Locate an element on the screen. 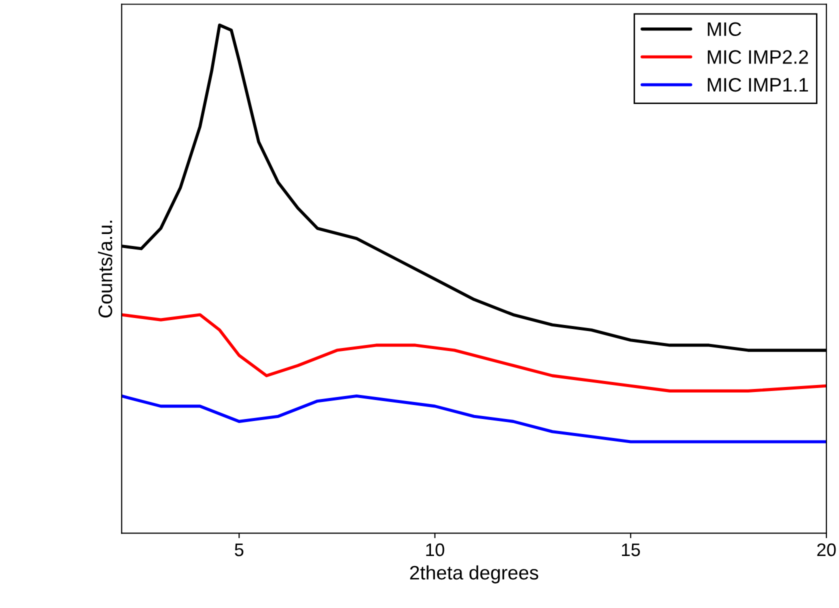  legend-label: MIC IMP1.1 is located at coordinates (758, 85).